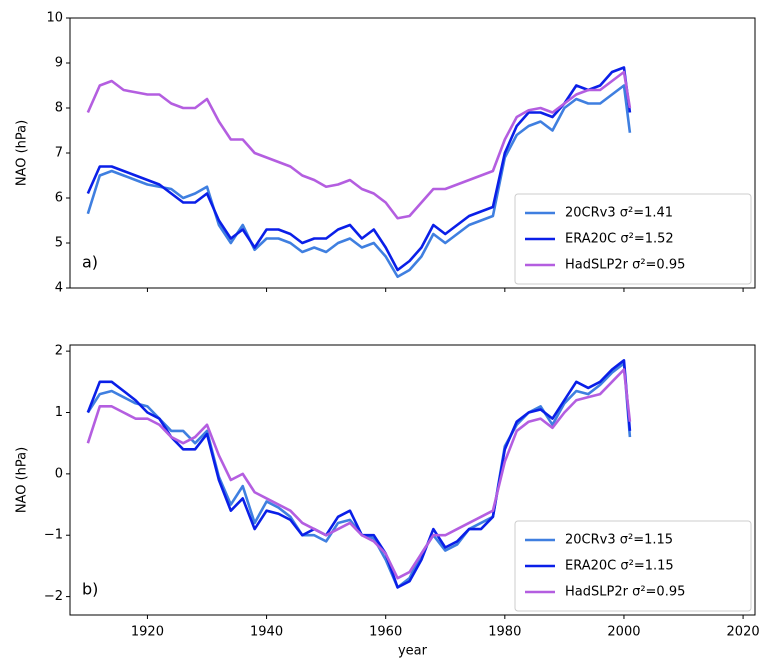 The height and width of the screenshot is (659, 773). Describe the element at coordinates (59, 108) in the screenshot. I see `y-tick-label: 8` at that location.